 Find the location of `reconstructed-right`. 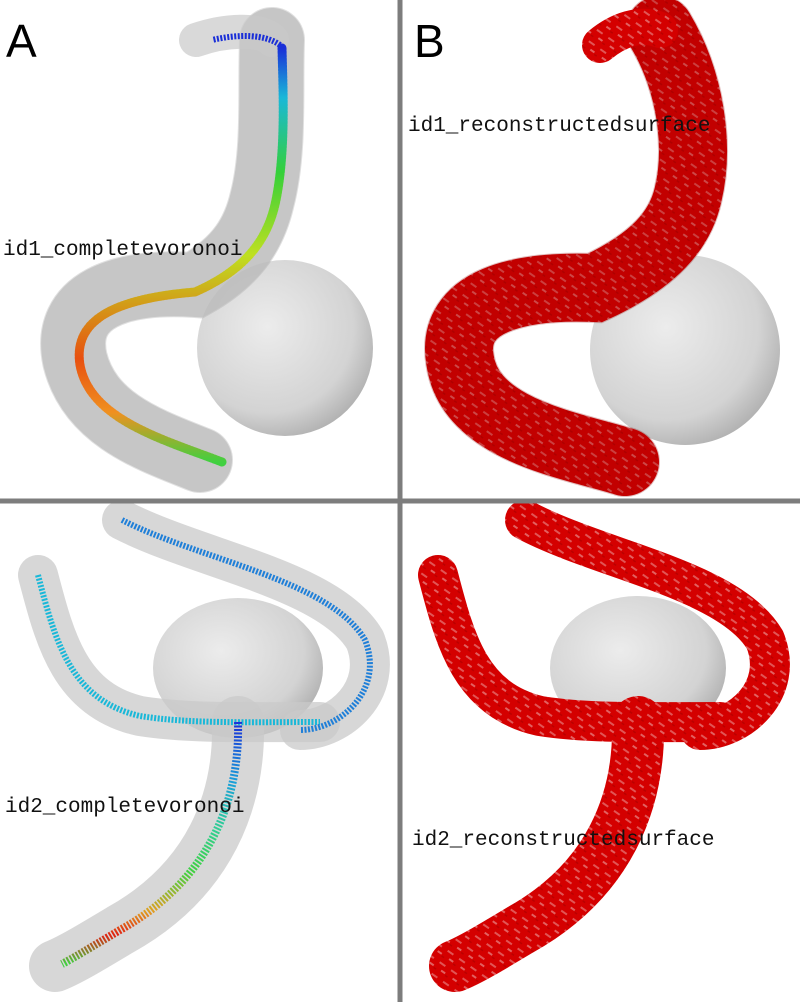

reconstructed-right is located at coordinates (647, 625).